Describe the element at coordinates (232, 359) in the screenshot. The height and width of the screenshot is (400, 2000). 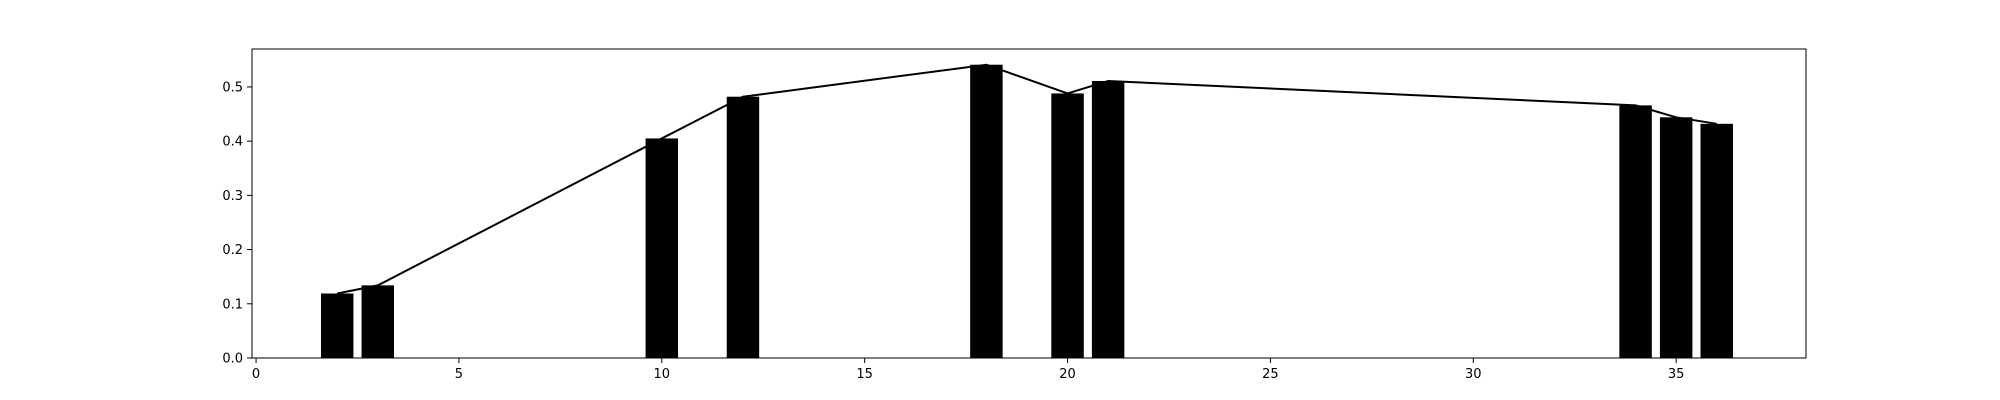
I see `y-tick-label: 0.0` at that location.